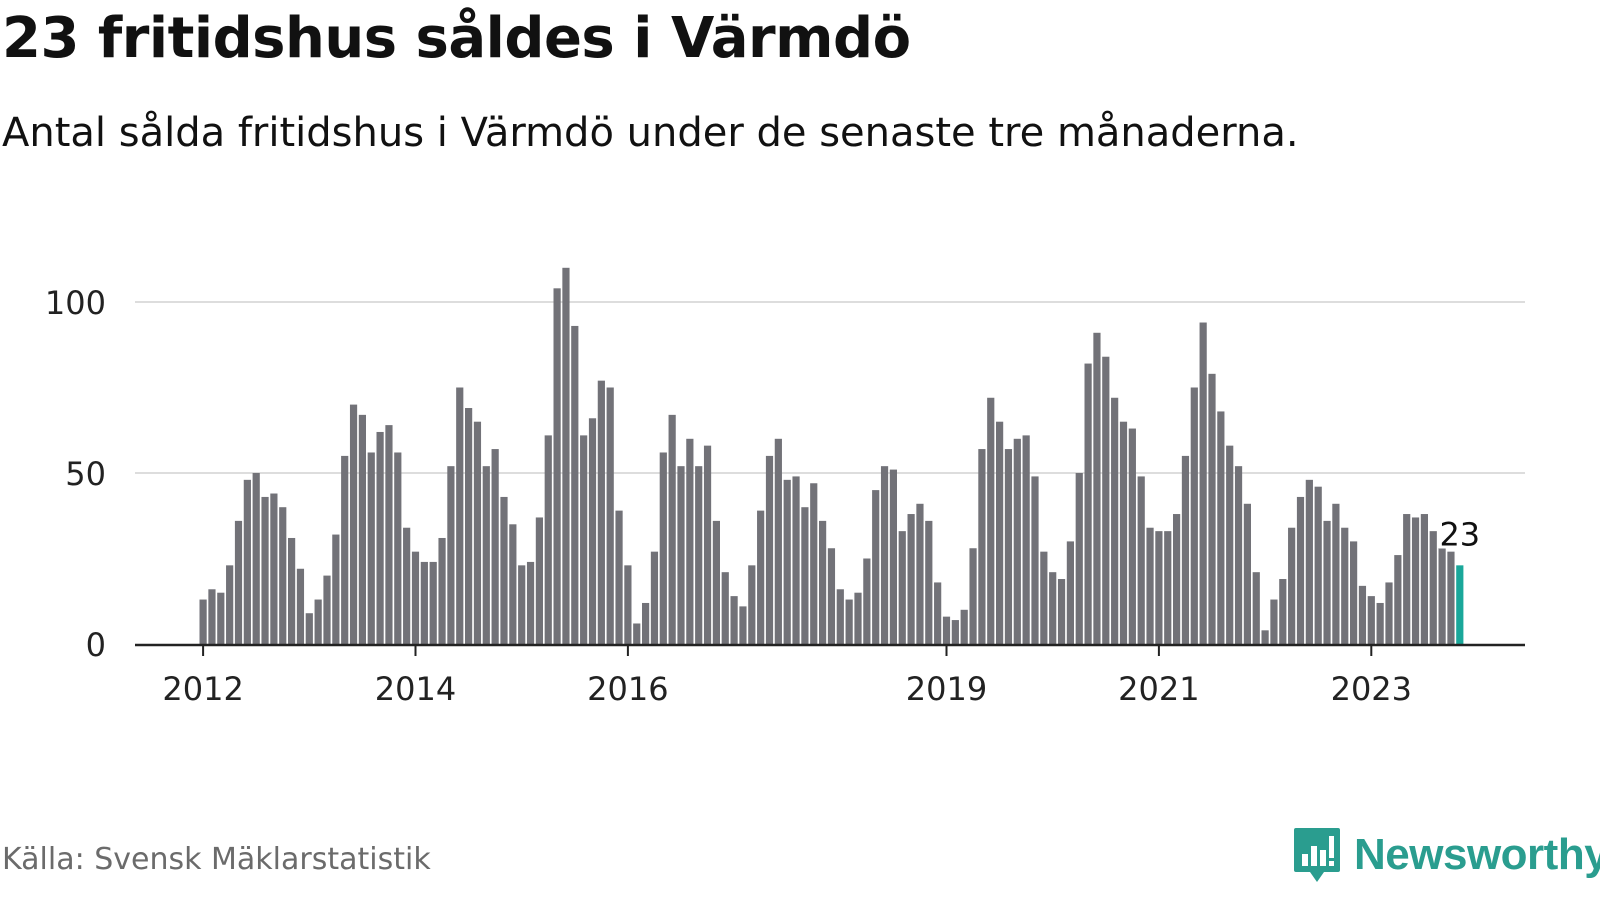 The width and height of the screenshot is (1600, 900). I want to click on data-labels: 23, so click(1459, 534).